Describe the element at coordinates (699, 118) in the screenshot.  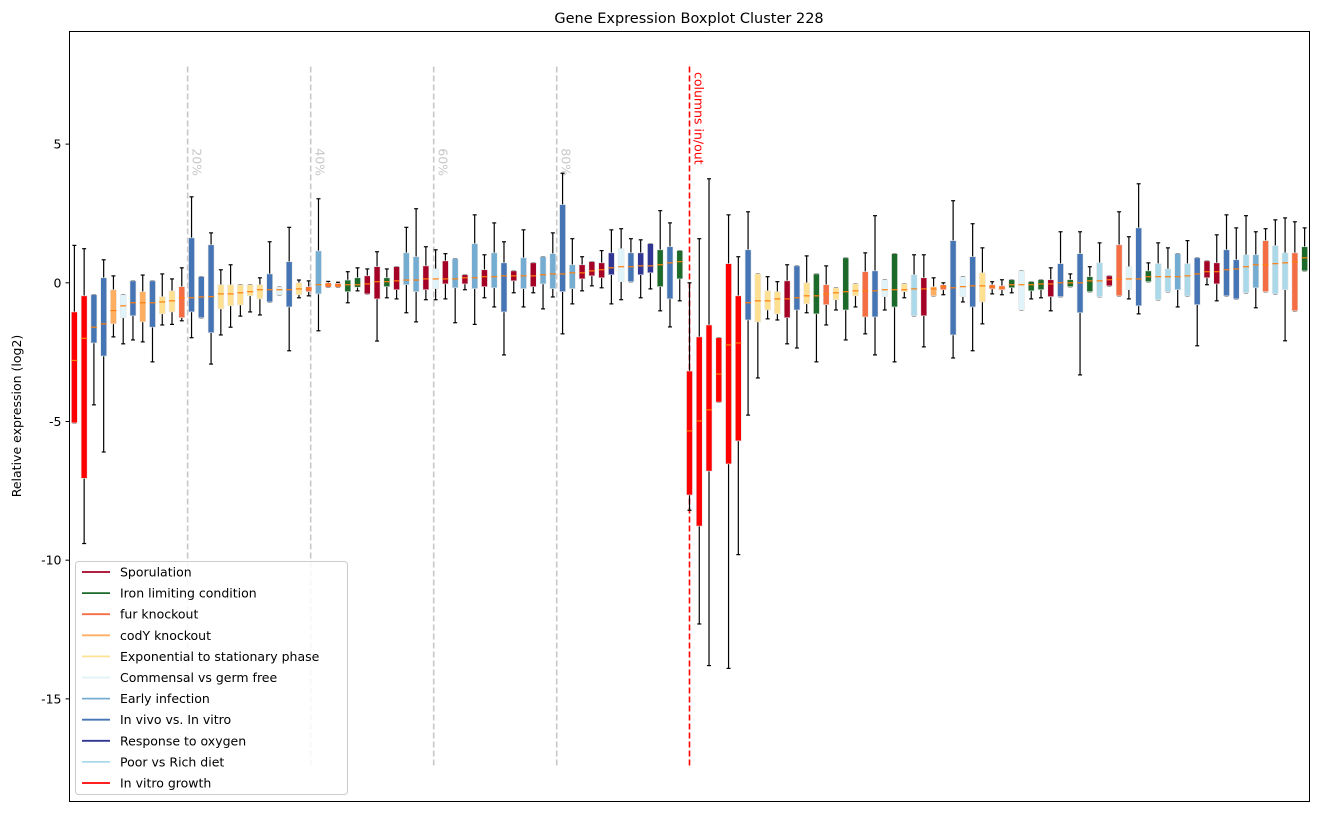
I see `split-line-label: columns in/out` at that location.